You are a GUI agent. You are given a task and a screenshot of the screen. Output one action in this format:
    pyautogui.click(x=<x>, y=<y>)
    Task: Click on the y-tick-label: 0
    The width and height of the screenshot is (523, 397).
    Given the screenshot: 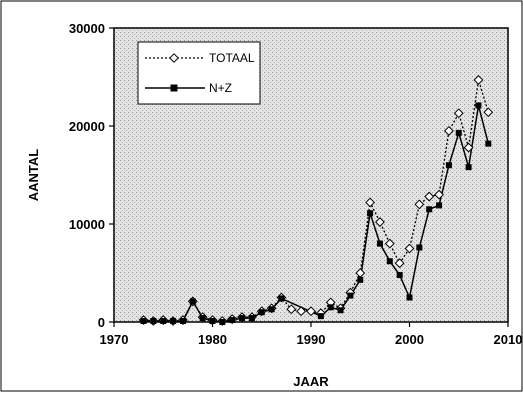 What is the action you would take?
    pyautogui.click(x=101, y=322)
    